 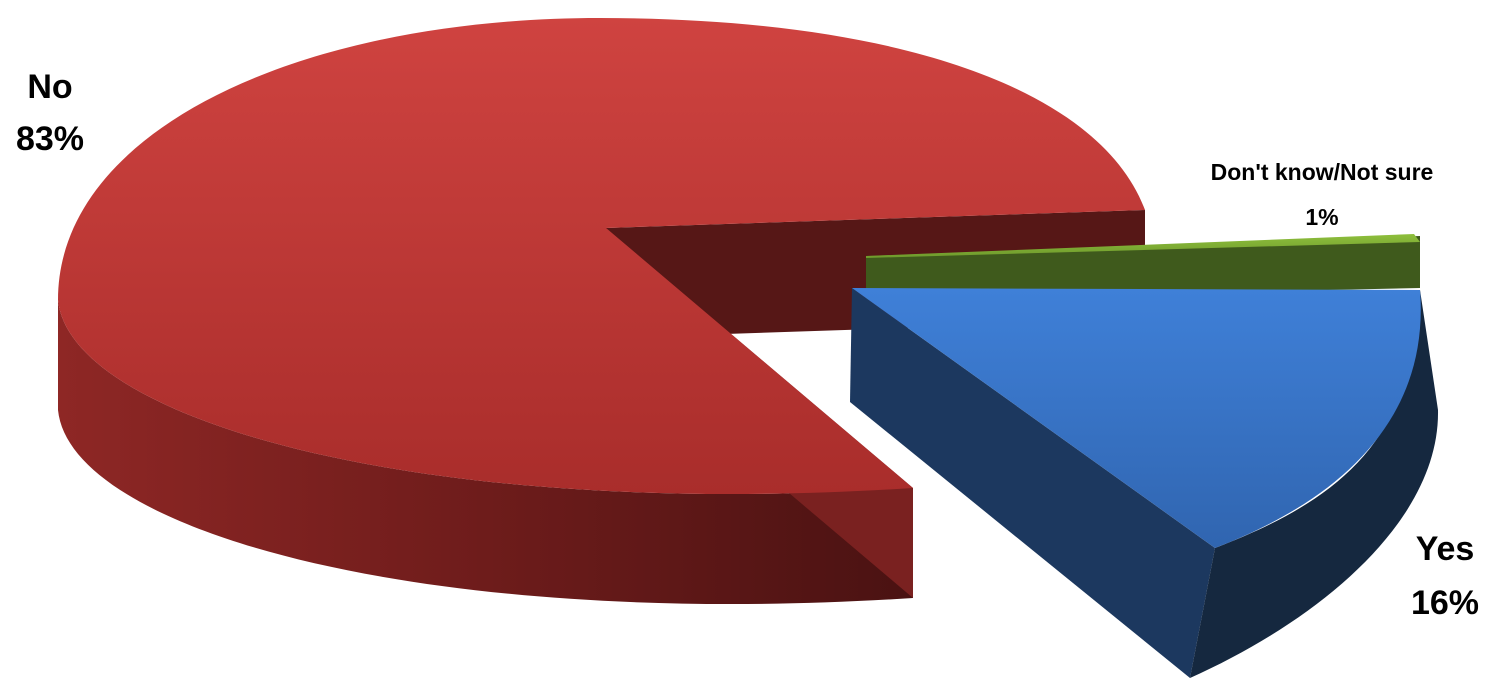 What do you see at coordinates (1322, 194) in the screenshot?
I see `data-label-dont-know: Don't know/Not sure 1%` at bounding box center [1322, 194].